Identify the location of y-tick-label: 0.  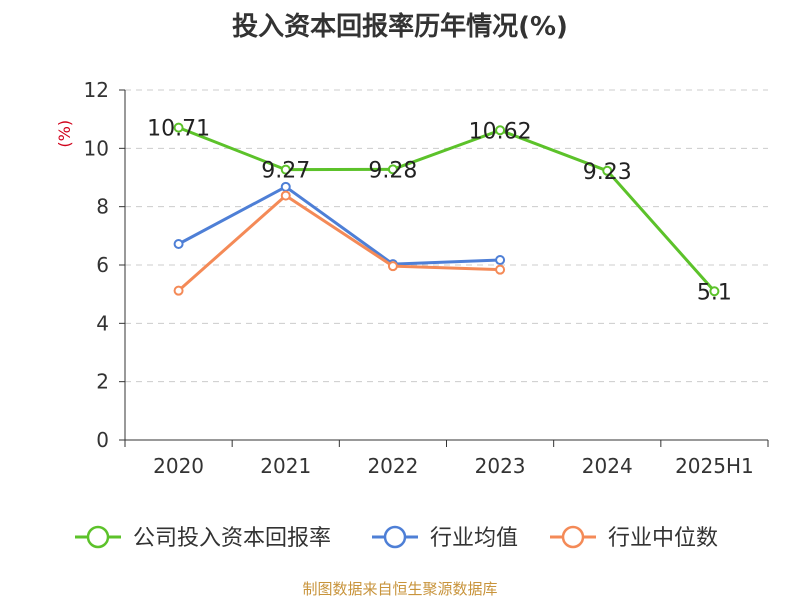
(102, 440).